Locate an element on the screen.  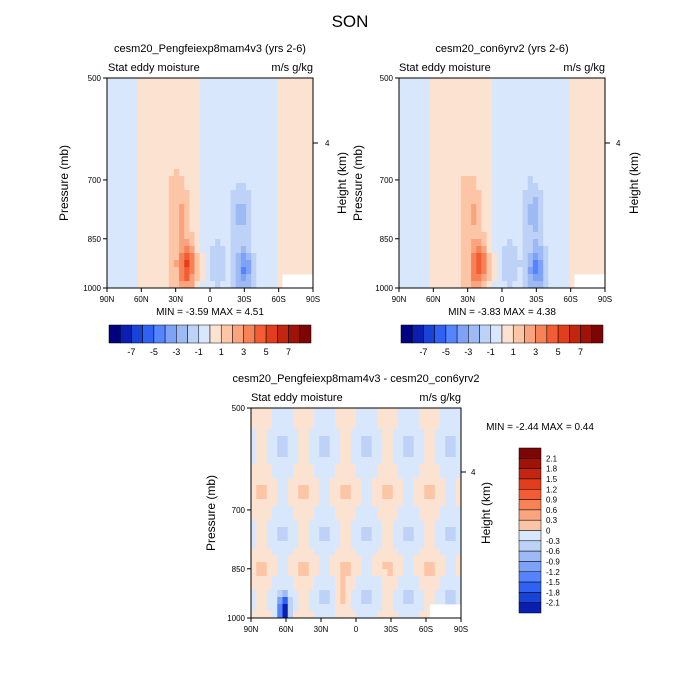
colorbar-label: 0.6 is located at coordinates (552, 510).